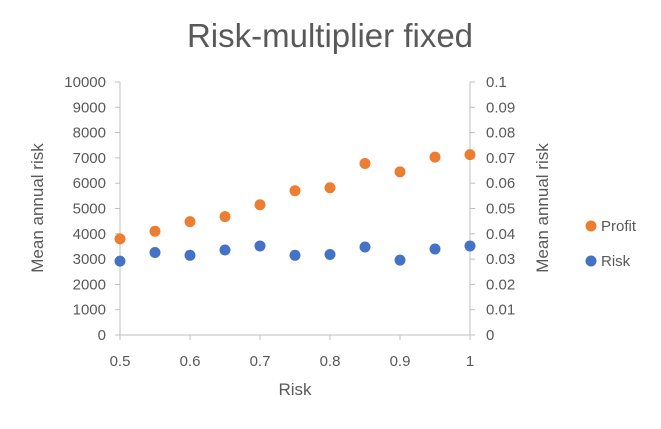 The image size is (661, 429). What do you see at coordinates (500, 284) in the screenshot?
I see `y-tick-label-right: 0.02` at bounding box center [500, 284].